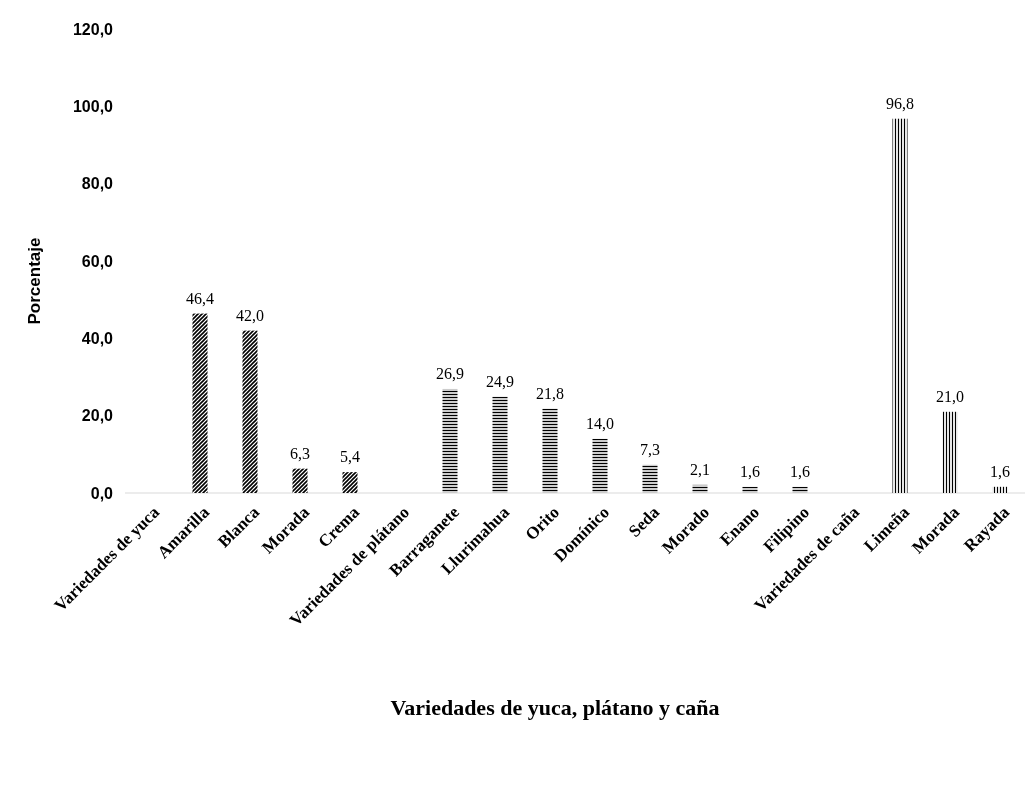  Describe the element at coordinates (950, 396) in the screenshot. I see `data-label: 21,0` at that location.